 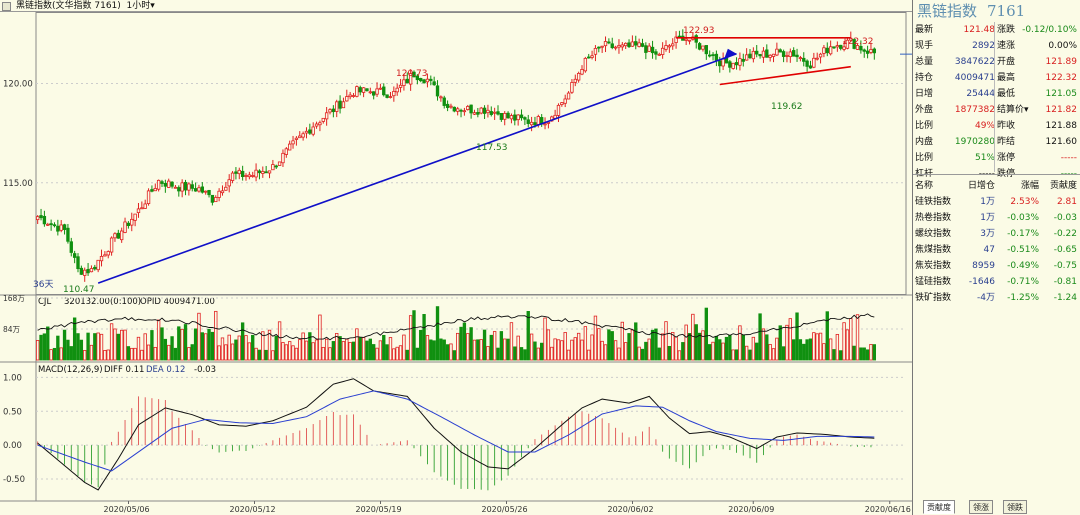 I want to click on y-tick-label: 0.50, so click(x=12, y=412).